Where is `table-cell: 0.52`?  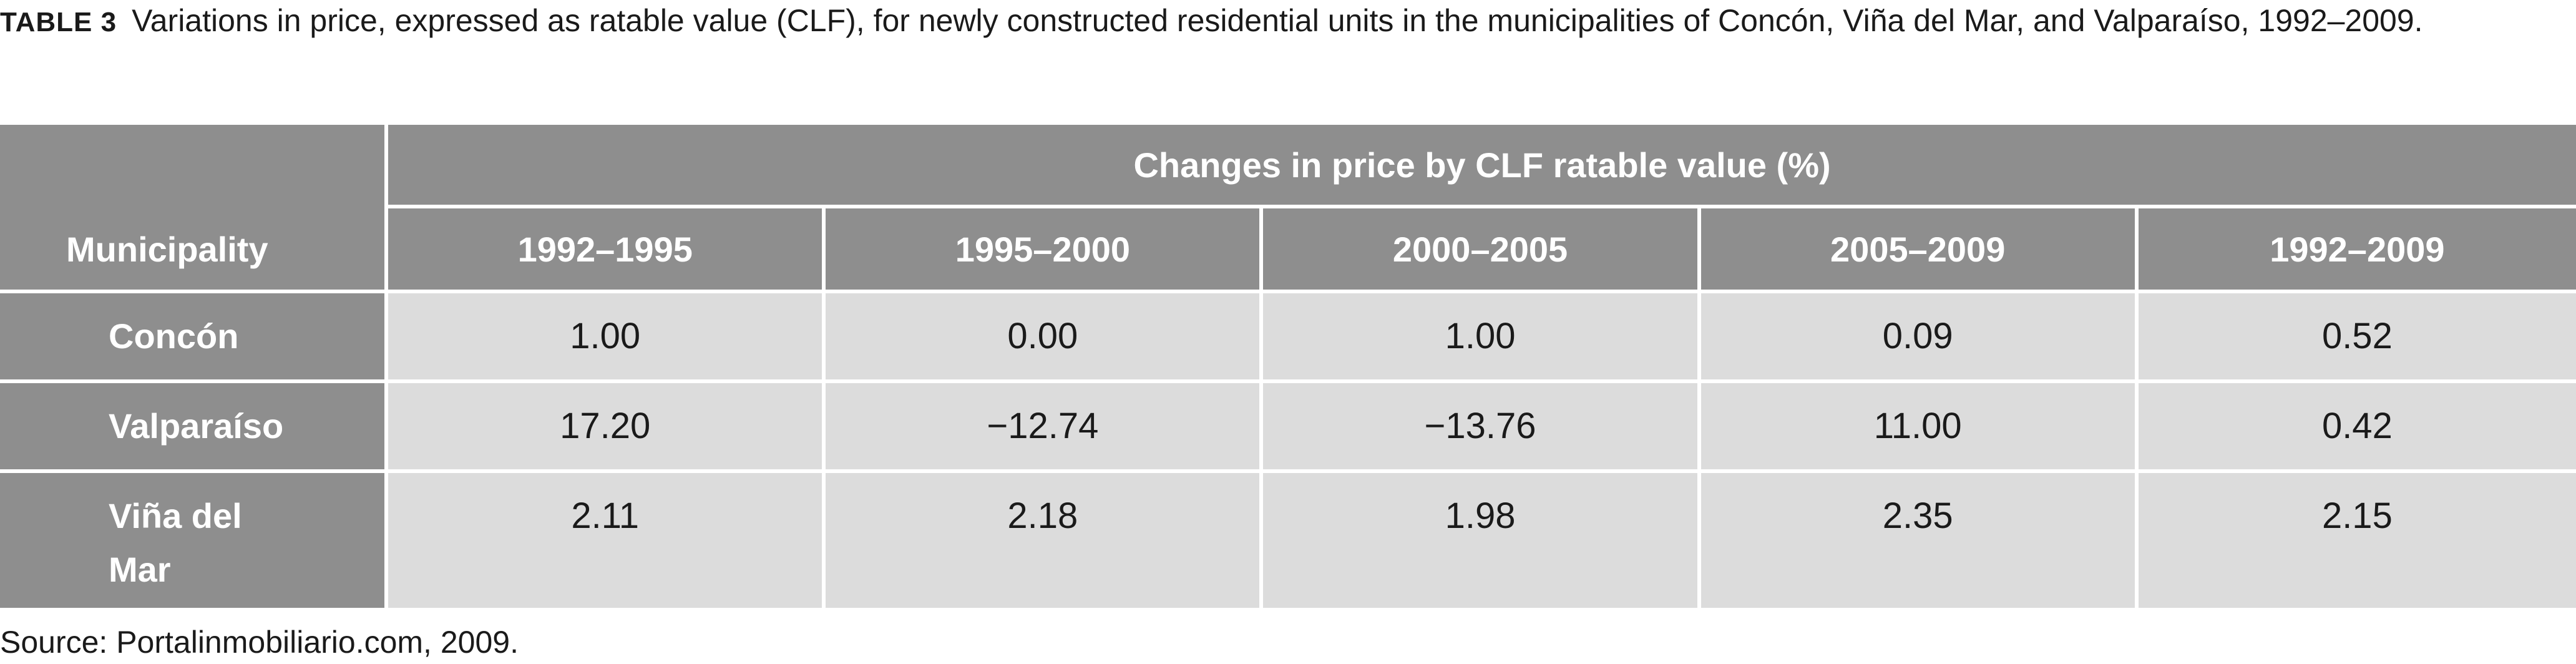 table-cell: 0.52 is located at coordinates (2357, 338).